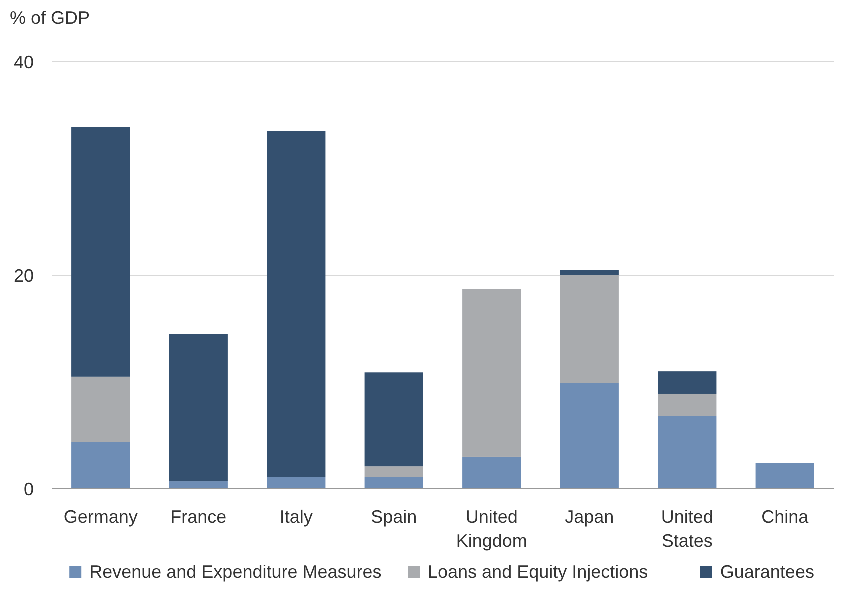 The image size is (848, 595). I want to click on x-tick-label: France, so click(198, 517).